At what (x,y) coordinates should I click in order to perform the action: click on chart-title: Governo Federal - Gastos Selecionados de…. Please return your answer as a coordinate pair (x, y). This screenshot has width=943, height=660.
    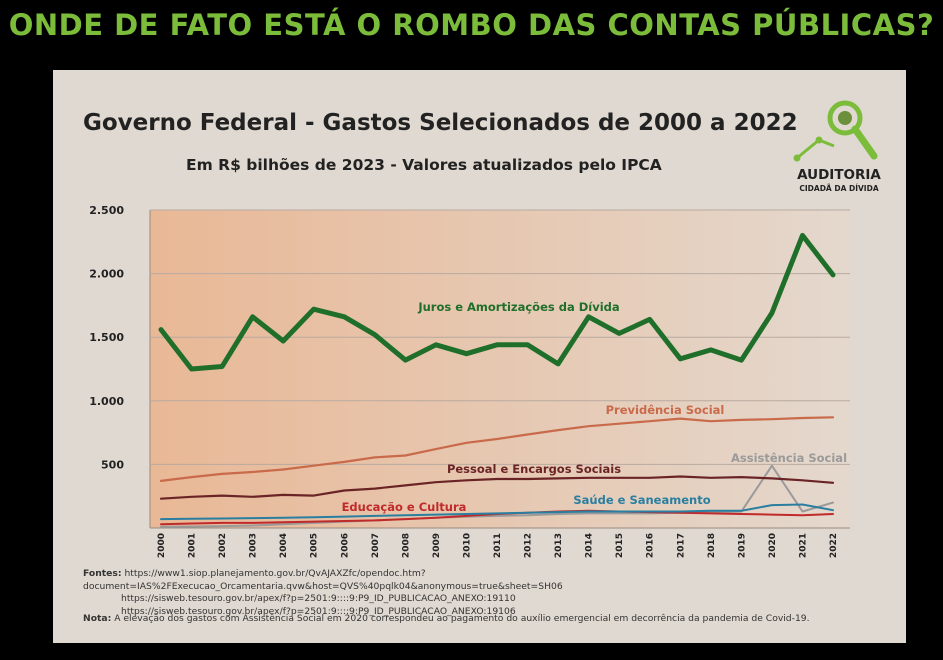
    Looking at the image, I should click on (440, 123).